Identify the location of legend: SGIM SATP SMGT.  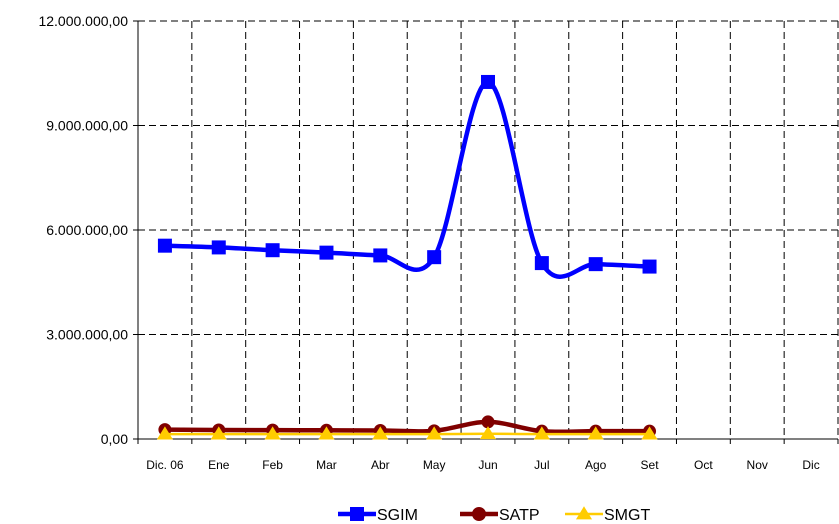
(494, 515).